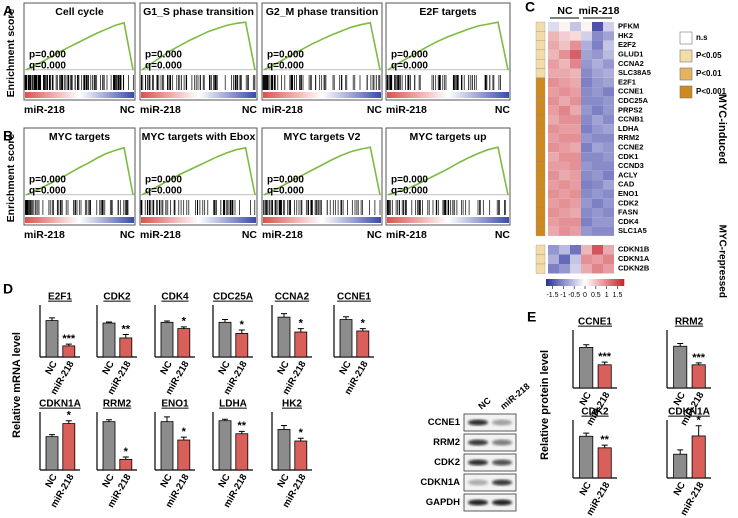 The image size is (738, 518). I want to click on blot-frame, so click(490, 482).